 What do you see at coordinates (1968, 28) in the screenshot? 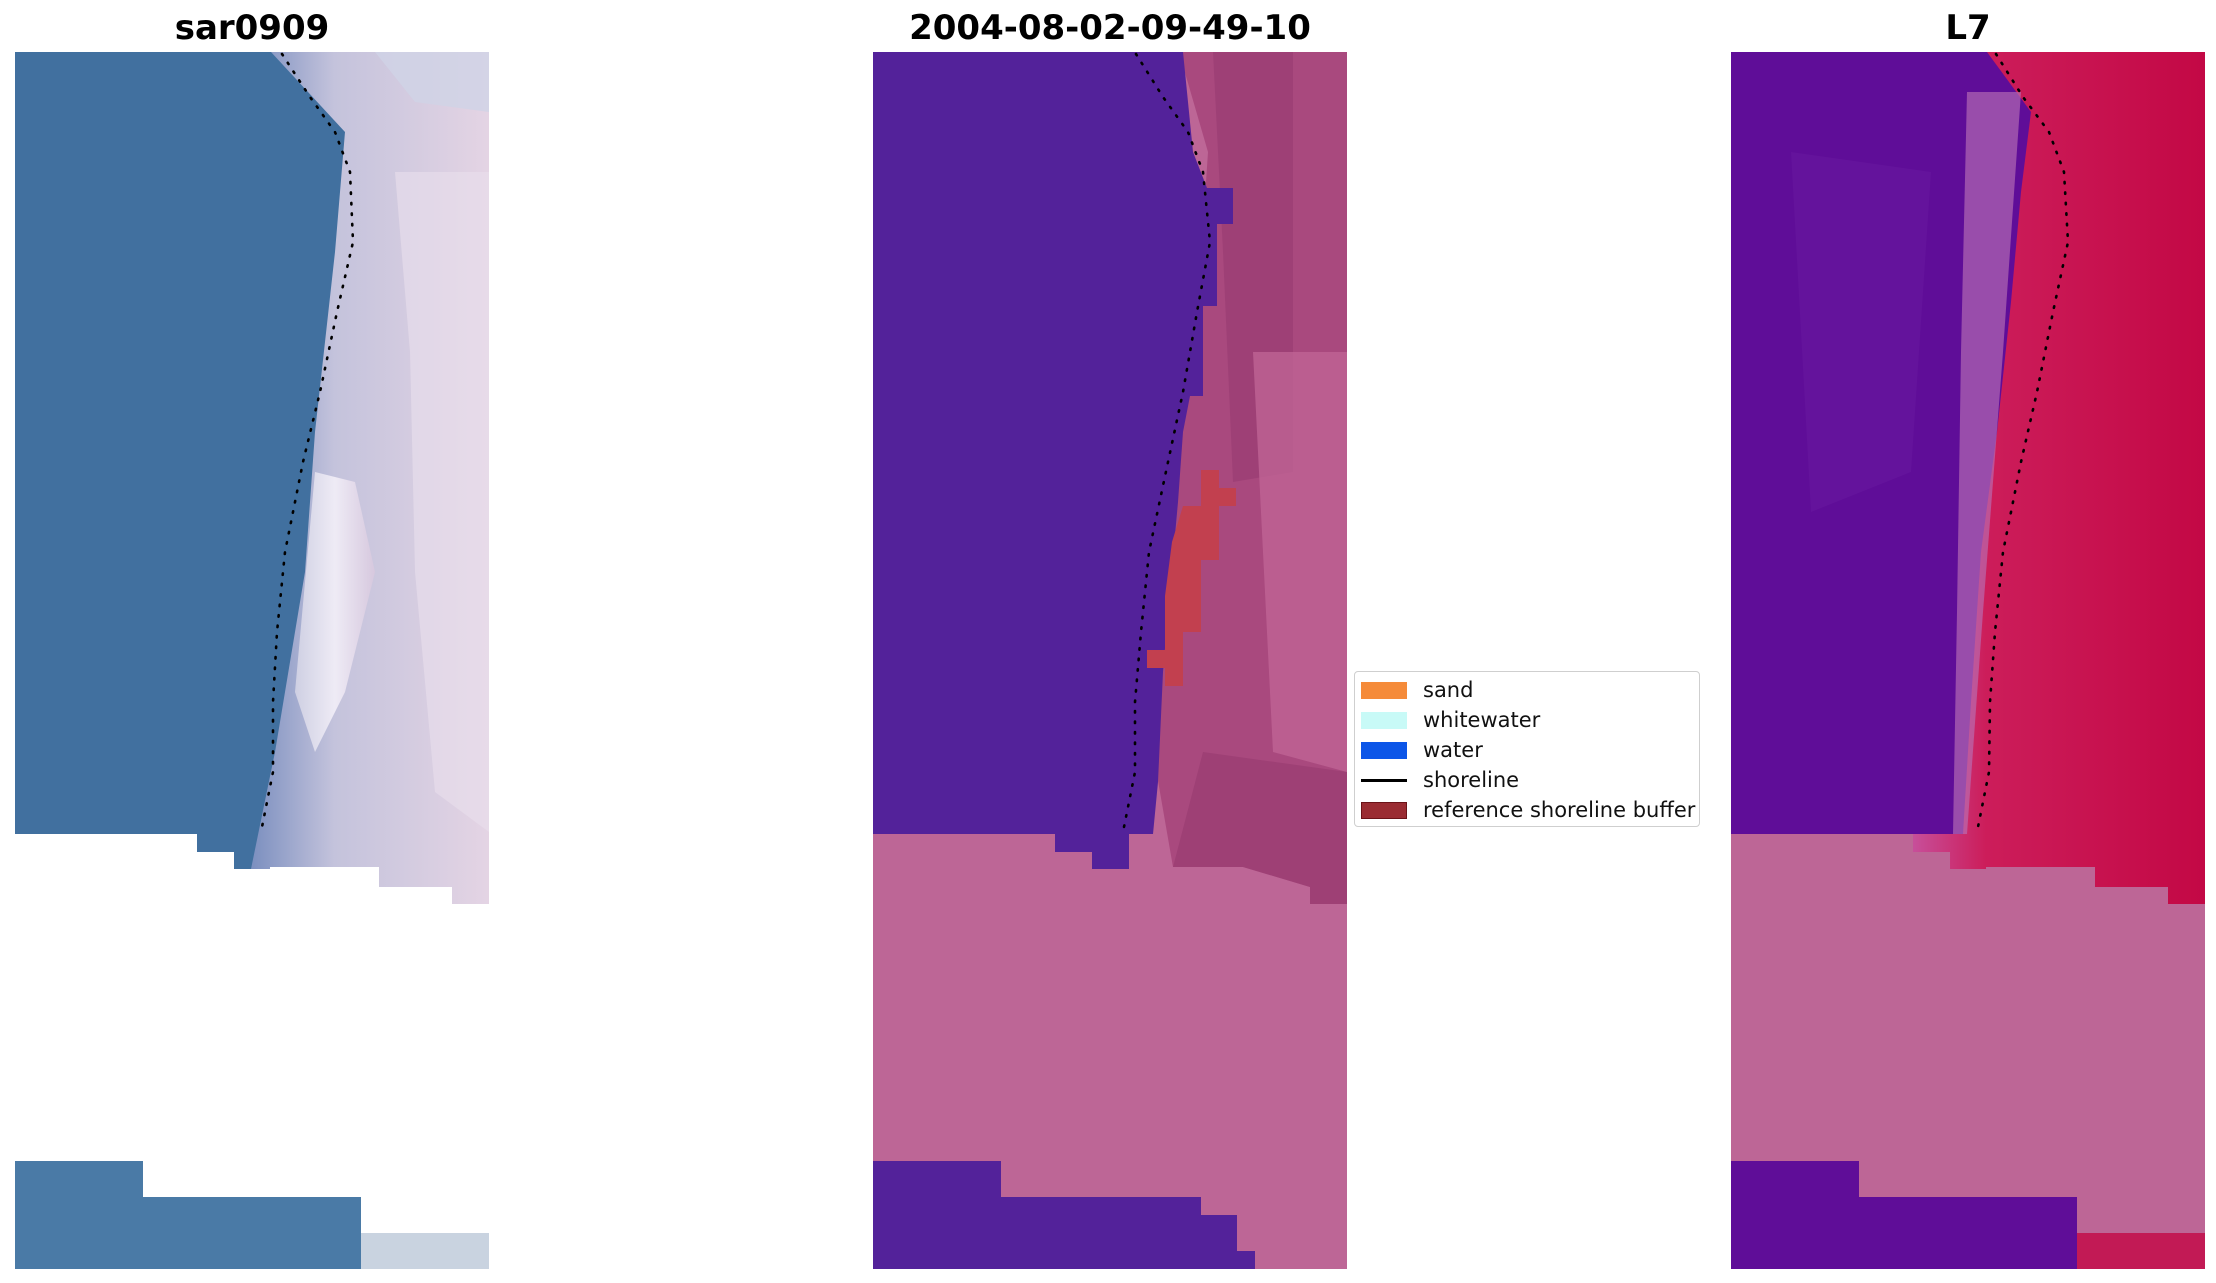
I see `panel-title-nir: L7` at bounding box center [1968, 28].